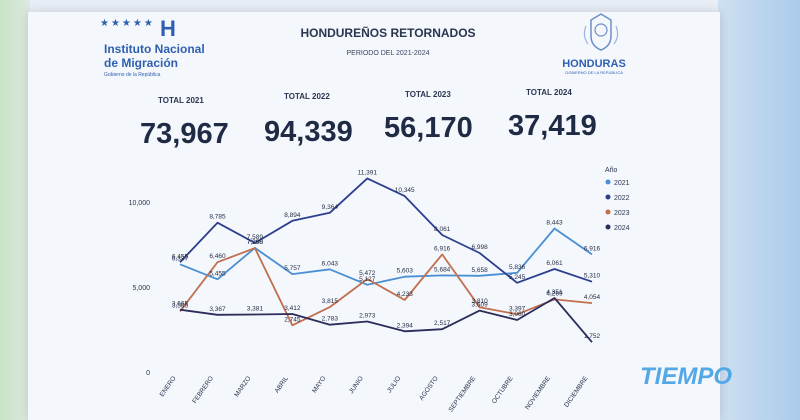  What do you see at coordinates (281, 385) in the screenshot?
I see `x-tick-label: ABRIL` at bounding box center [281, 385].